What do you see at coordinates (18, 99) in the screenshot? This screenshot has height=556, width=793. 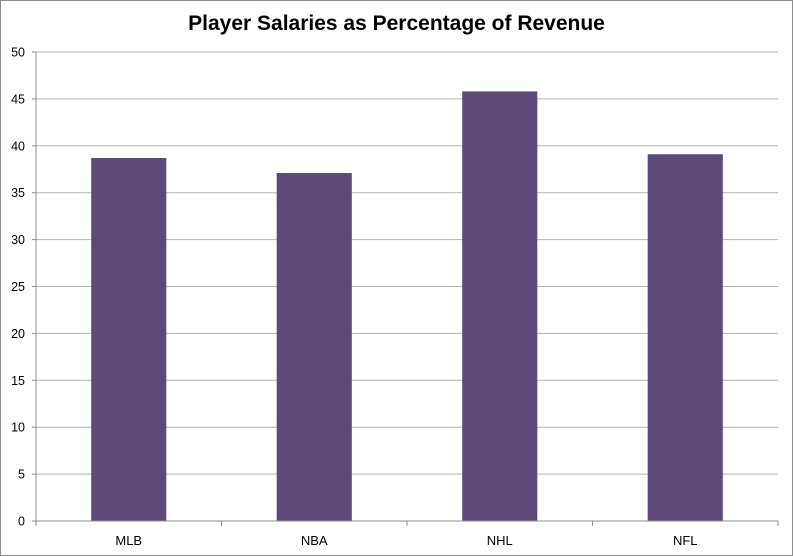 I see `y-tick-label: 45` at bounding box center [18, 99].